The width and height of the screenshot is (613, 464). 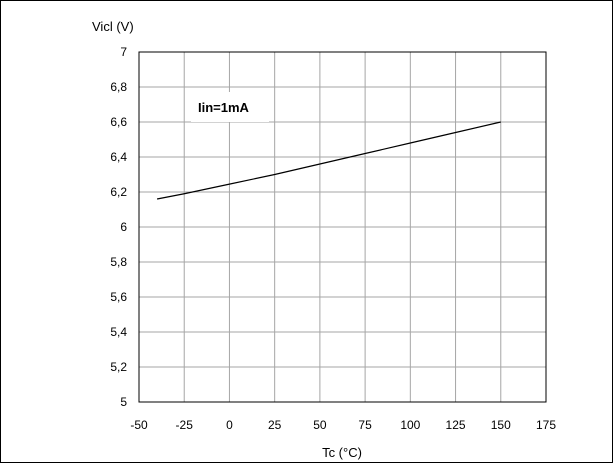 I want to click on annotation-label: Iin=1mA, so click(x=224, y=107).